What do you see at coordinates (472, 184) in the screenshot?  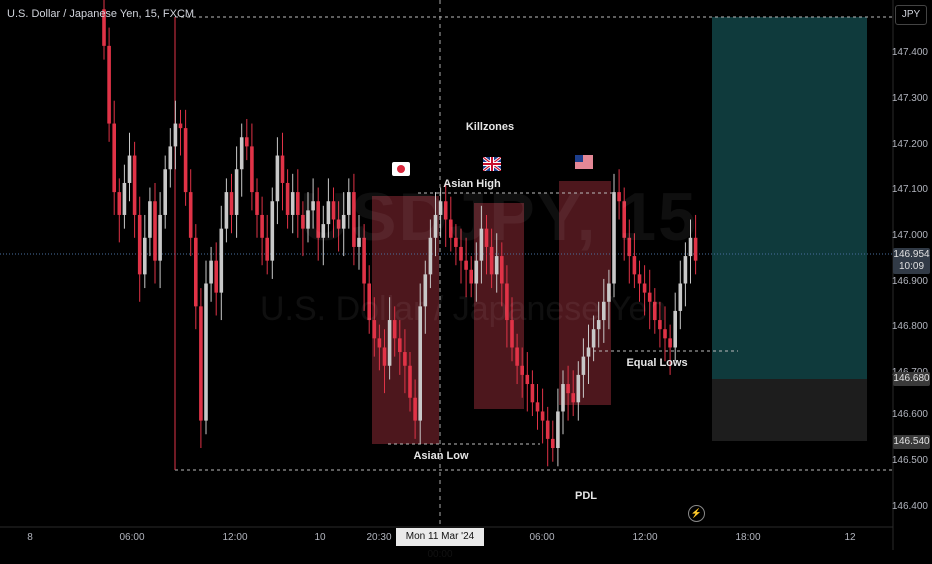 I see `asian-high-label: Asian High` at bounding box center [472, 184].